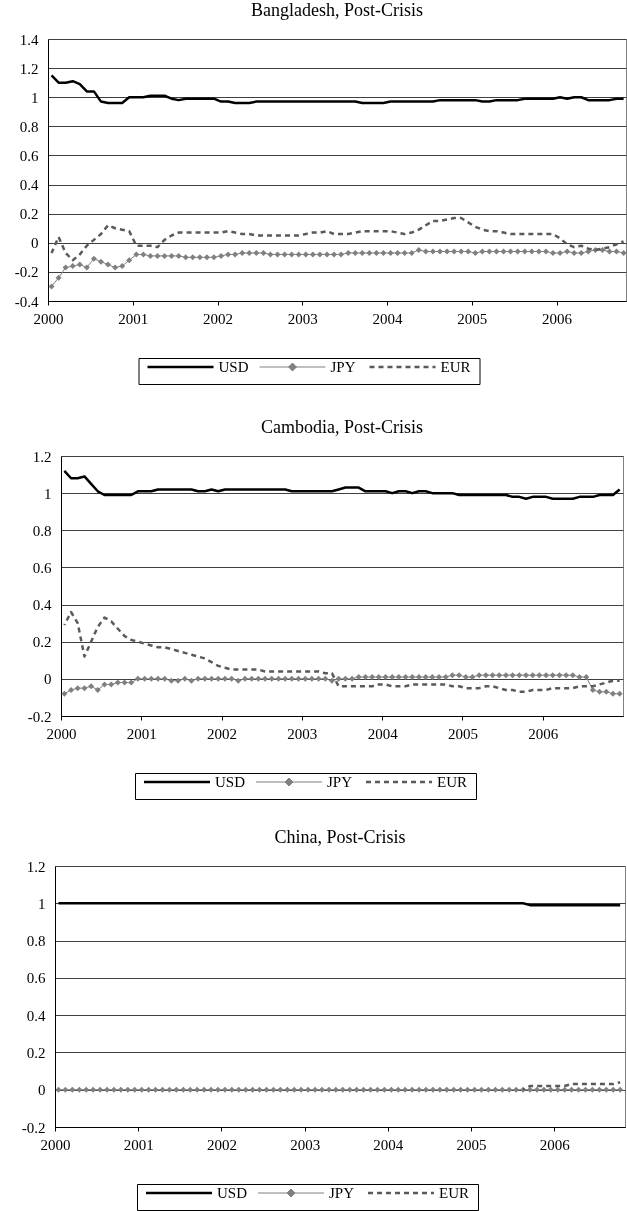  What do you see at coordinates (26, 301) in the screenshot?
I see `y-tick-label: -0.4` at bounding box center [26, 301].